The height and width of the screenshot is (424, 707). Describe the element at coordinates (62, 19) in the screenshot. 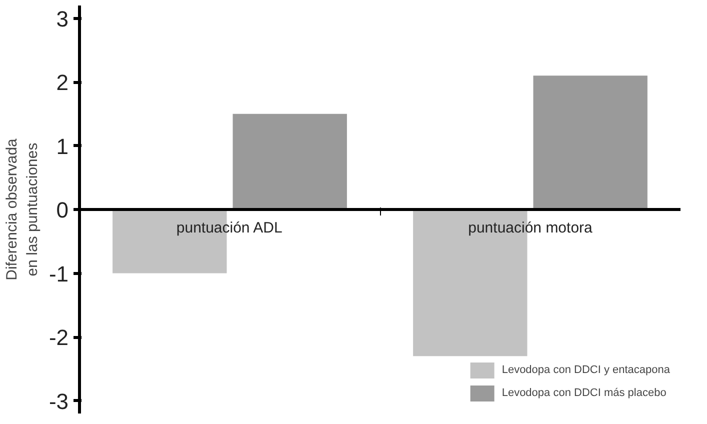

I see `y-tick-label: 3` at that location.